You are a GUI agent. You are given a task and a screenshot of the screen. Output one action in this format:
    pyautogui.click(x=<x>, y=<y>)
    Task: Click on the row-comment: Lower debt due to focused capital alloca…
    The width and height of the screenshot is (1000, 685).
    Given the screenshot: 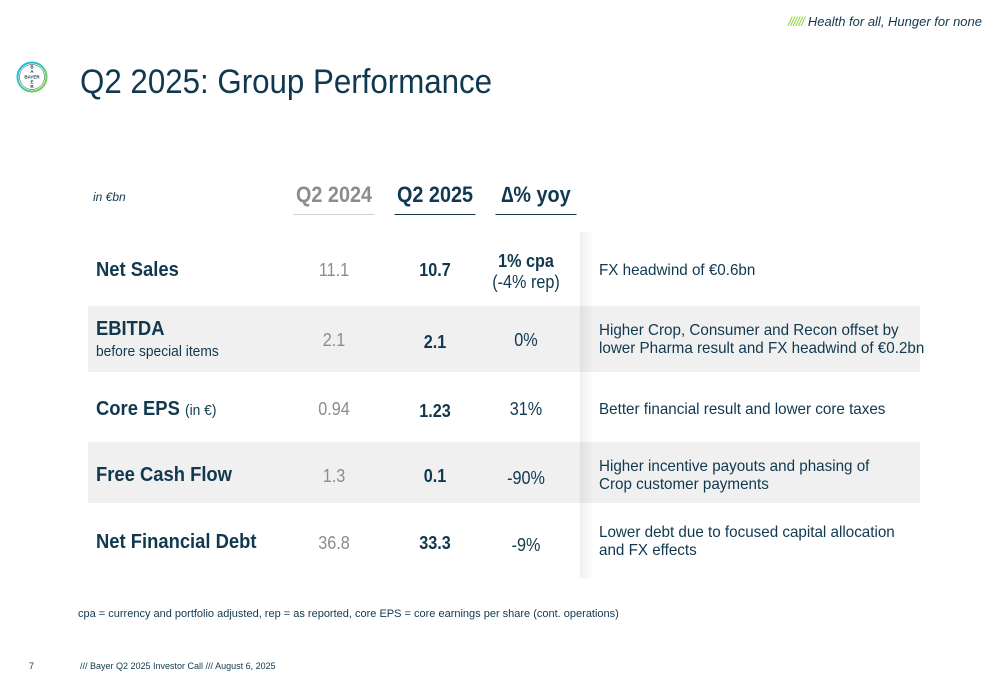 What is the action you would take?
    pyautogui.click(x=747, y=542)
    